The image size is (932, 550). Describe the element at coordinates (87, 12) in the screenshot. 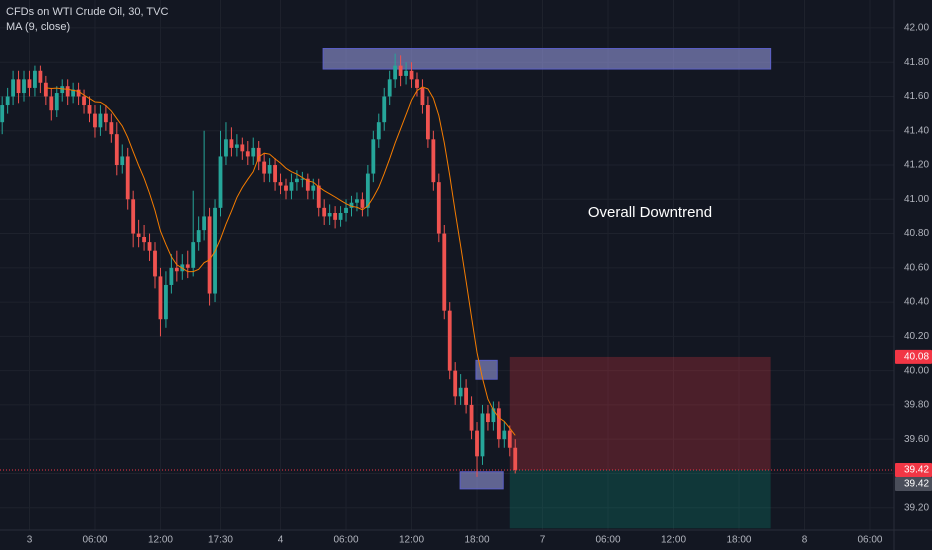

I see `chart-title: CFDs on WTI Crude Oil, 30, TVC` at that location.